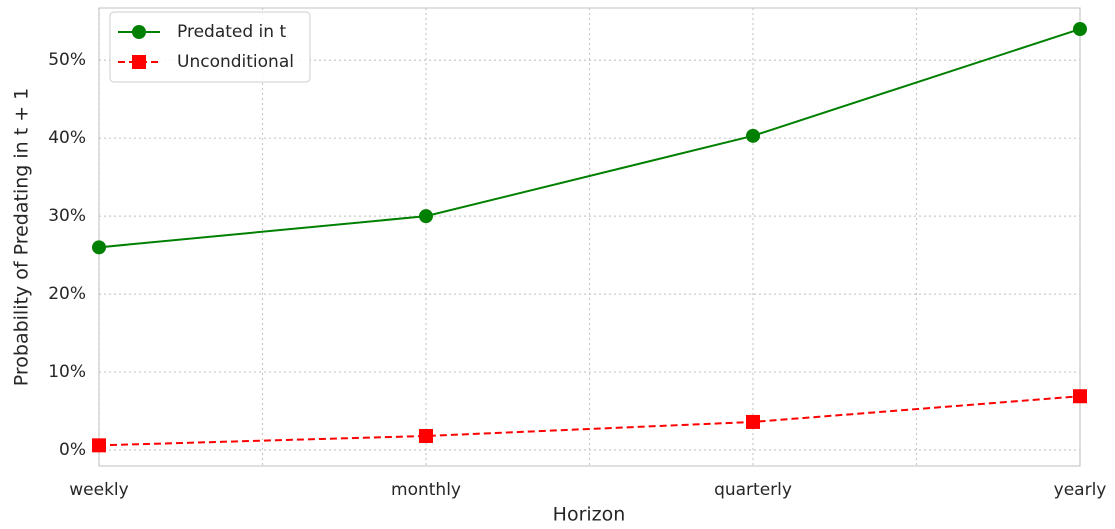 The height and width of the screenshot is (529, 1115). I want to click on y-tick-label: 0%, so click(72, 450).